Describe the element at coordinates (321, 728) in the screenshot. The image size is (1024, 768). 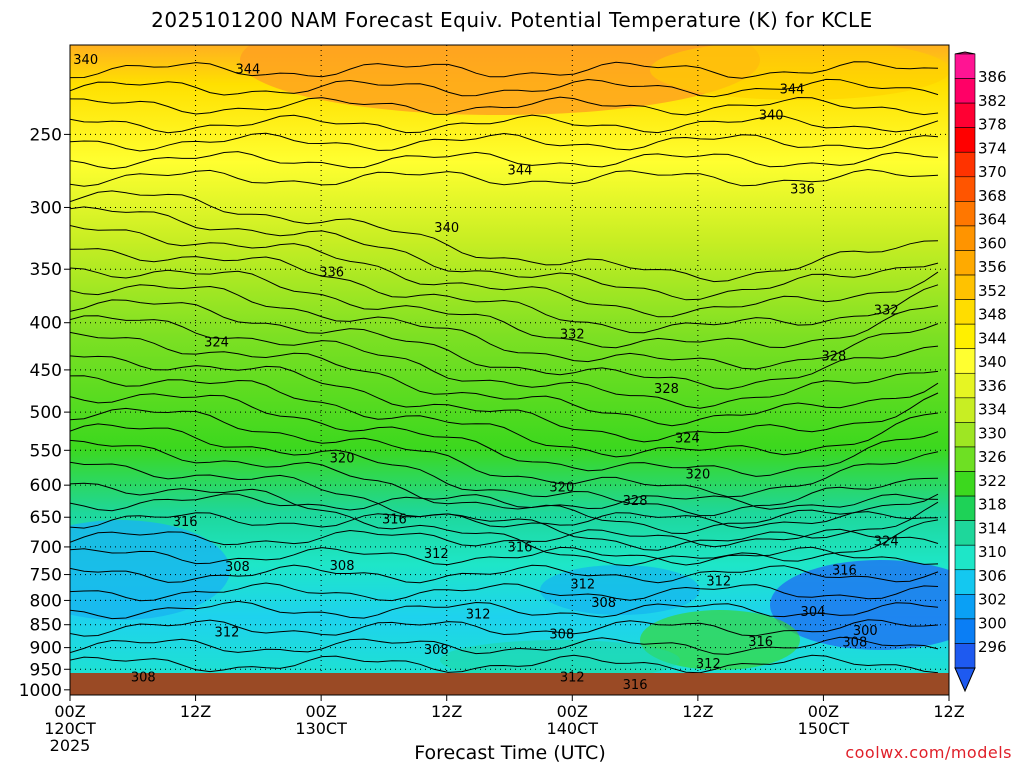
I see `x-tick-label: 130CT` at that location.